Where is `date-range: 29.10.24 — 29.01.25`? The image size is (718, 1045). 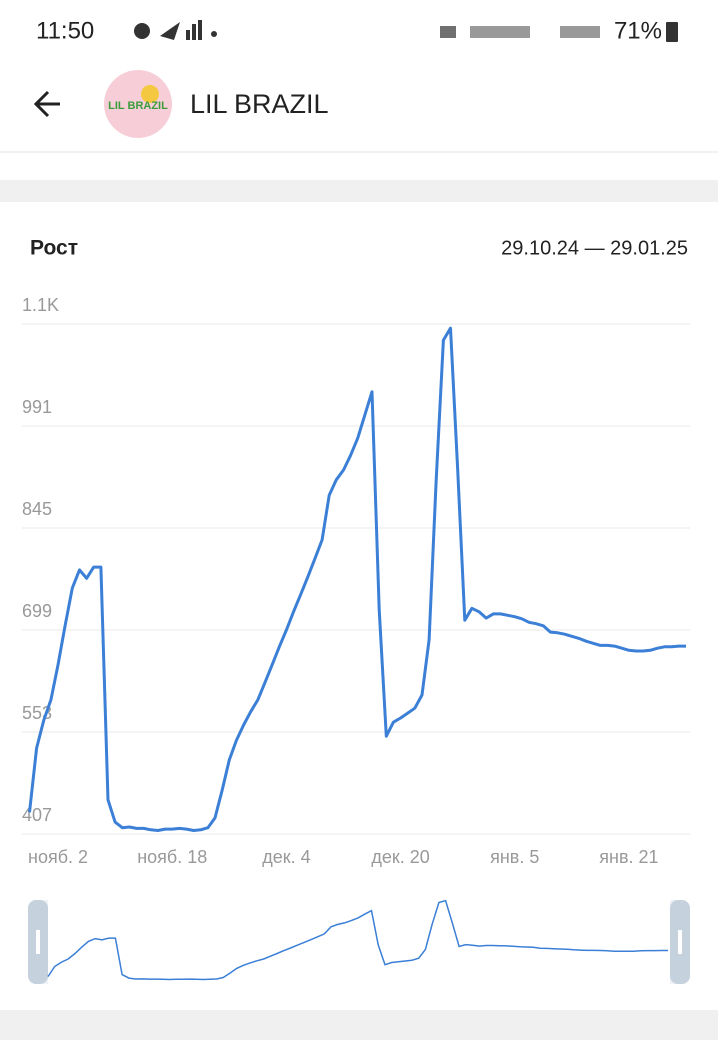
date-range: 29.10.24 — 29.01.25 is located at coordinates (594, 248).